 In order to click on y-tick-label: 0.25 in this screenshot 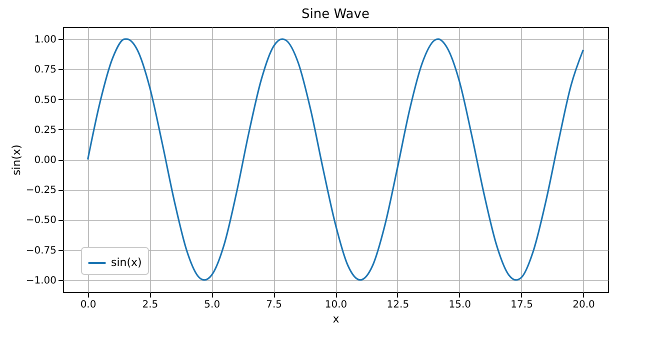, I will do `click(45, 130)`.